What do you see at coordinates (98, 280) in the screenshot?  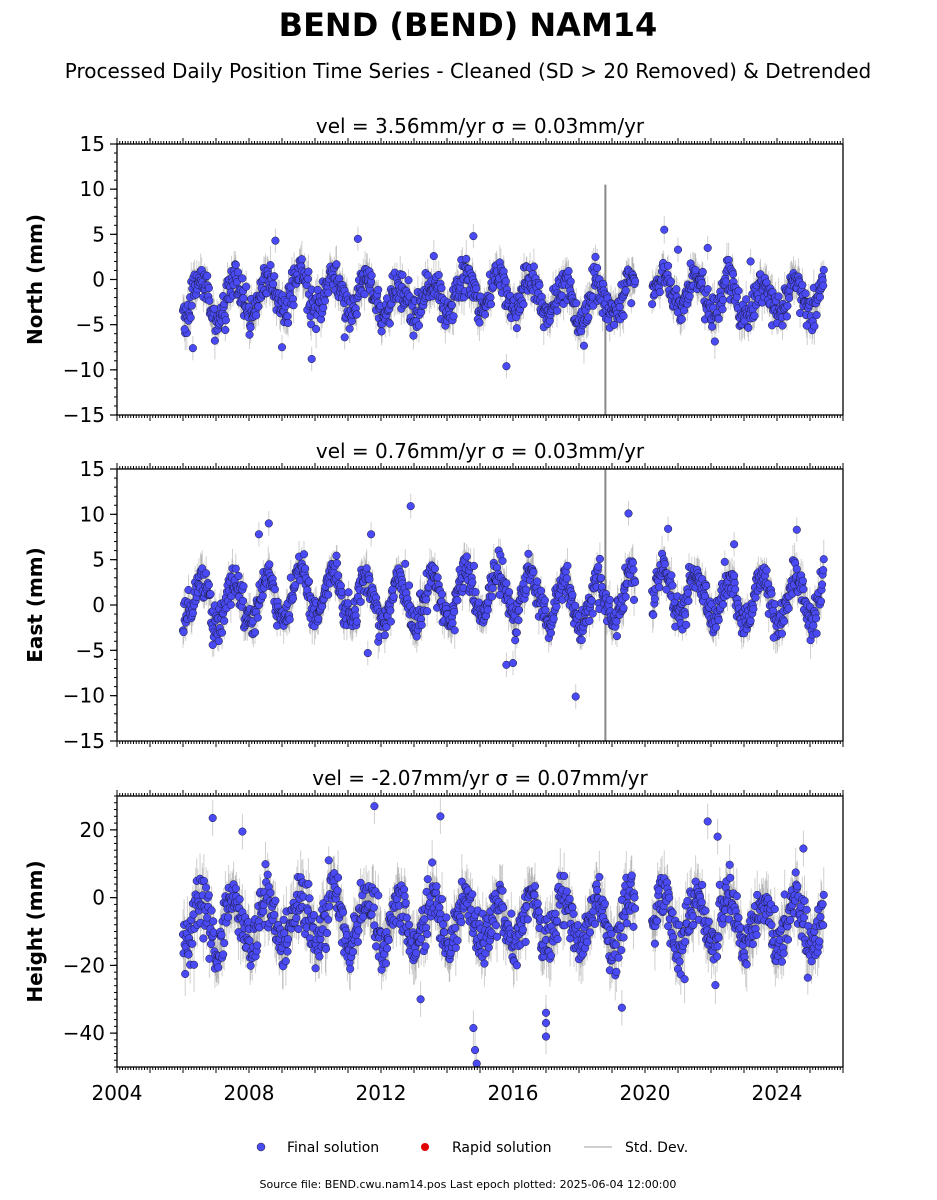 I see `y-tick-label: 0` at bounding box center [98, 280].